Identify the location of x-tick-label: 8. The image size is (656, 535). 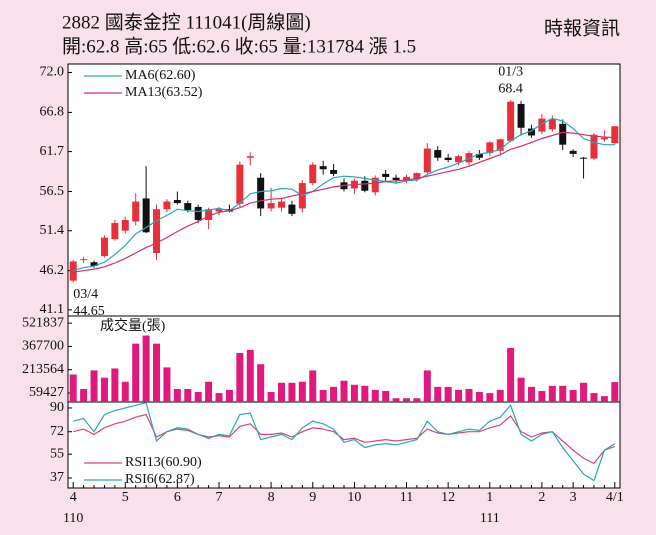
(271, 497).